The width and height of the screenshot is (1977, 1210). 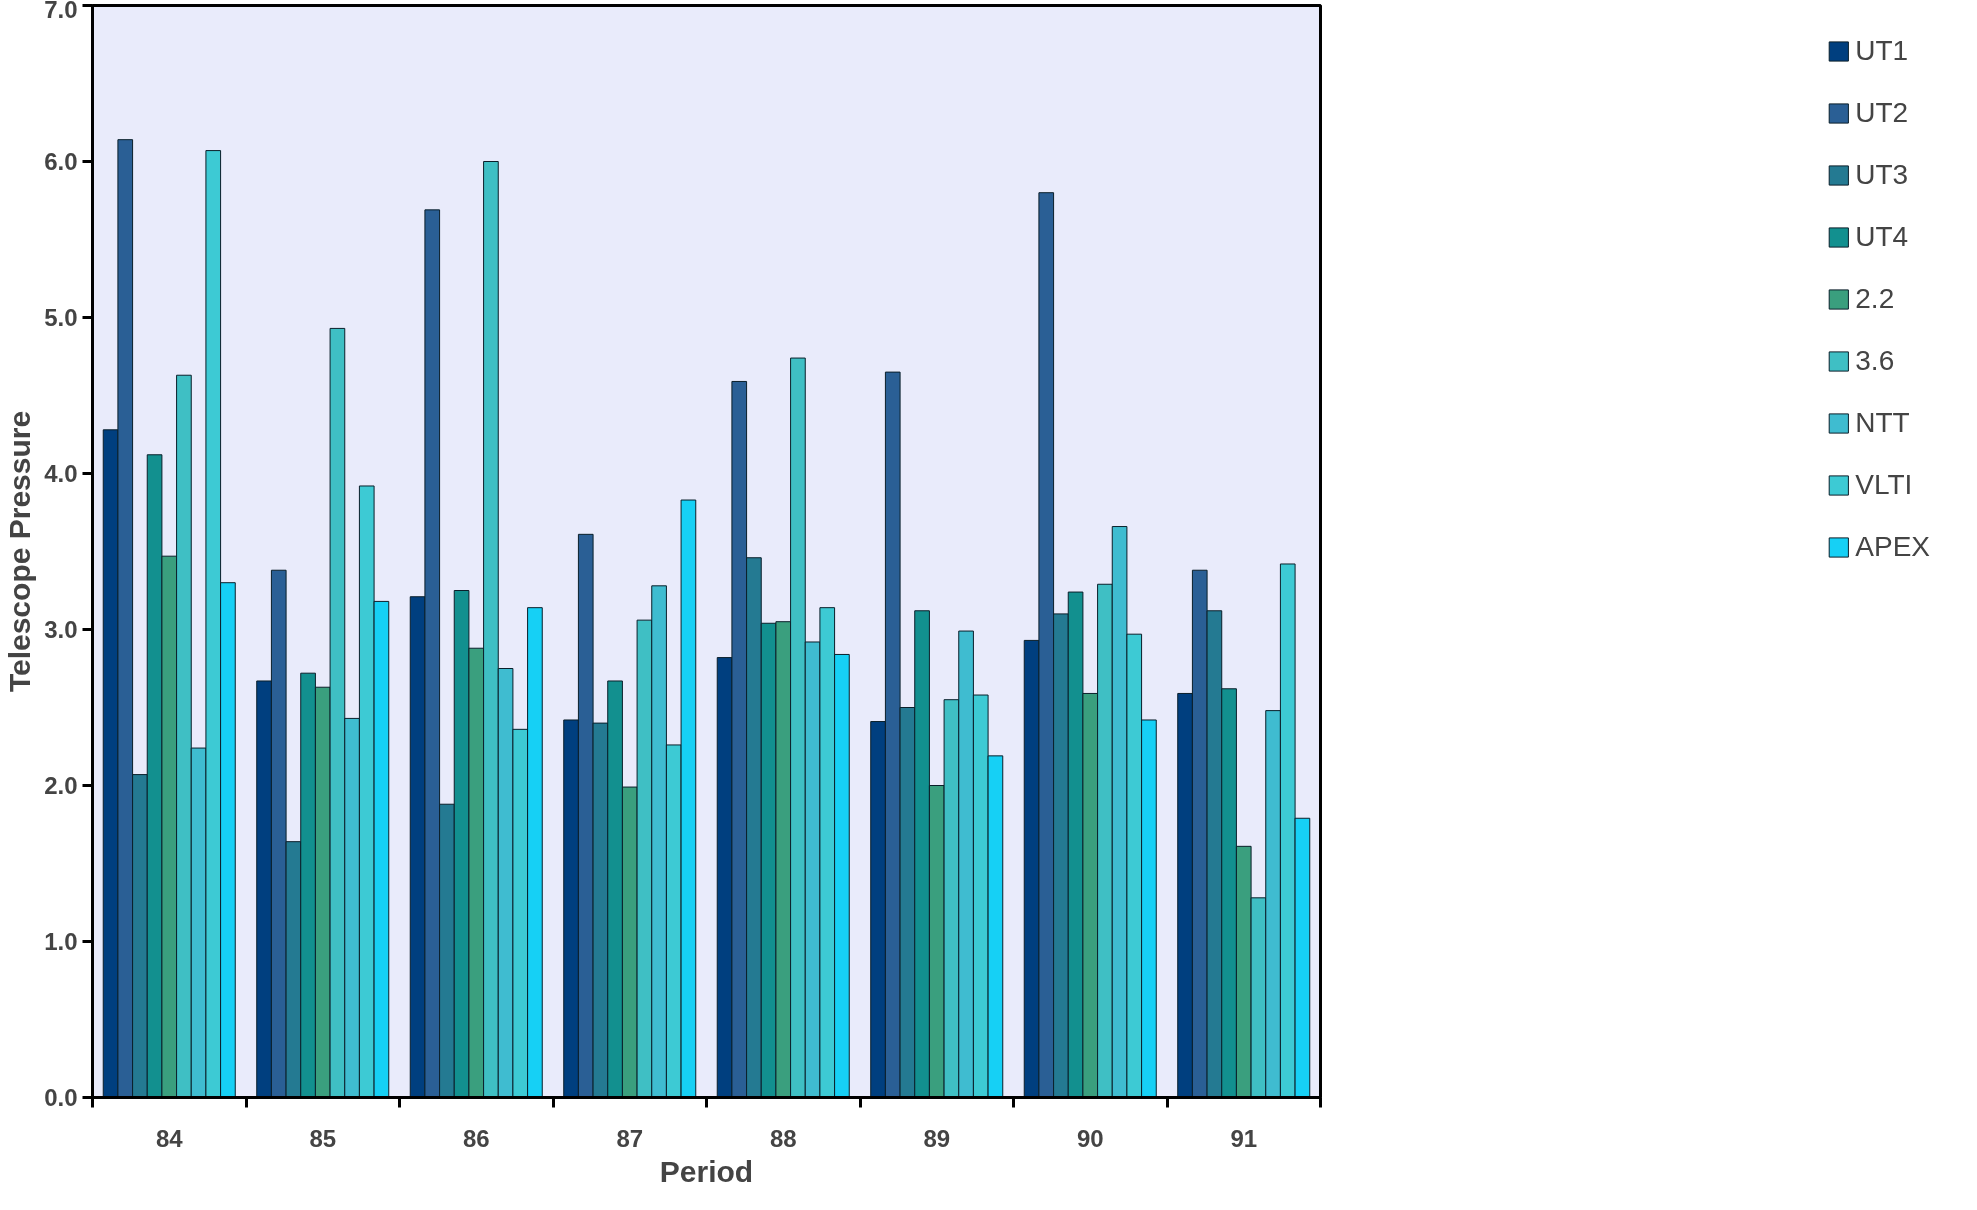 What do you see at coordinates (61, 1097) in the screenshot?
I see `y-tick-label: 0.0` at bounding box center [61, 1097].